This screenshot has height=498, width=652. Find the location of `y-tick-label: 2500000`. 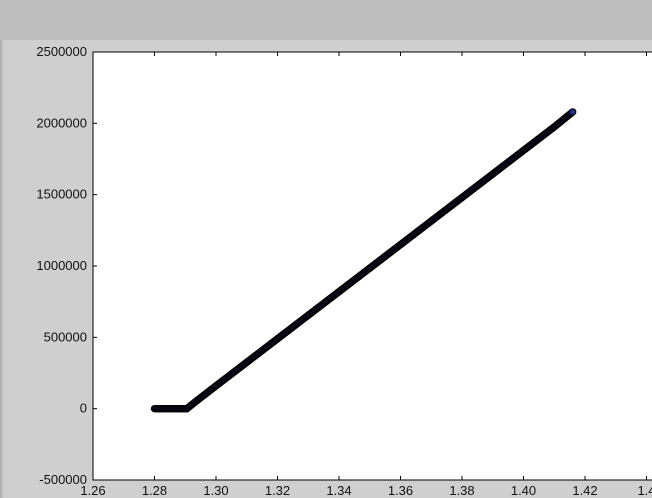

y-tick-label: 2500000 is located at coordinates (61, 51).